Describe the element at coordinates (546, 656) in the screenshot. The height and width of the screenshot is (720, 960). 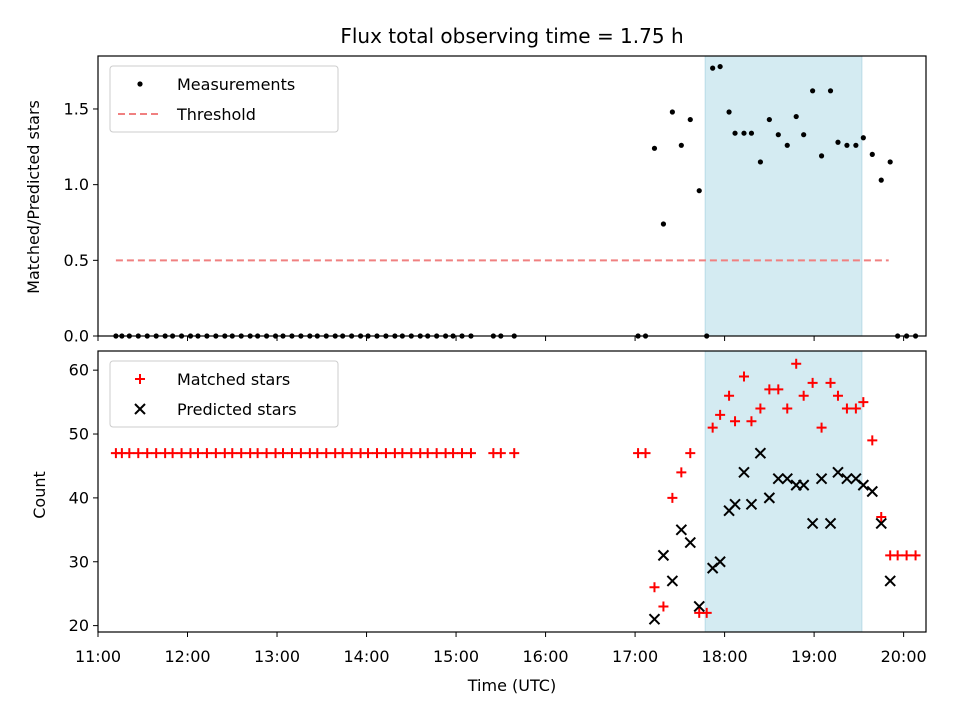
I see `x-tick-label: 16:00` at that location.